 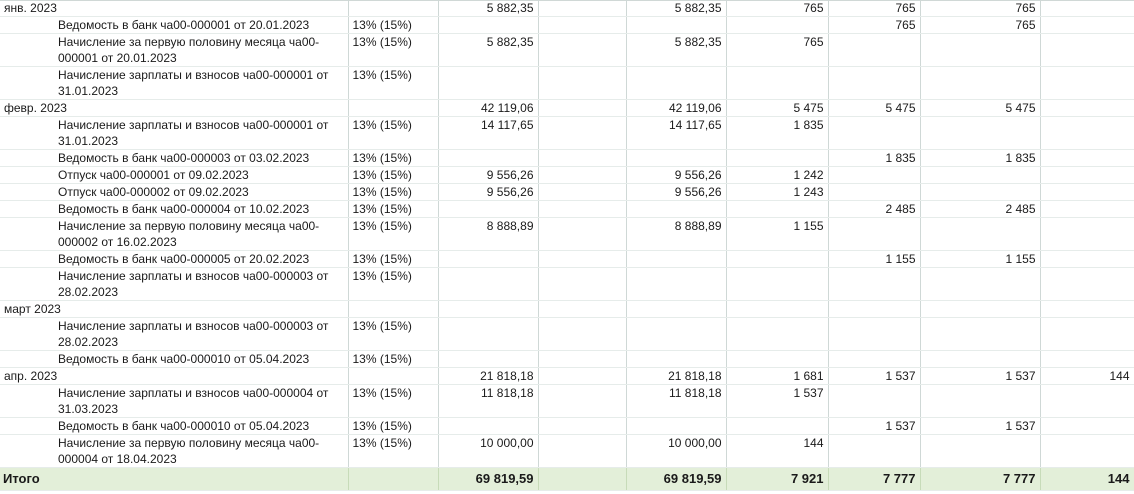 I want to click on amount-cell-c6: 1 537, so click(x=980, y=426).